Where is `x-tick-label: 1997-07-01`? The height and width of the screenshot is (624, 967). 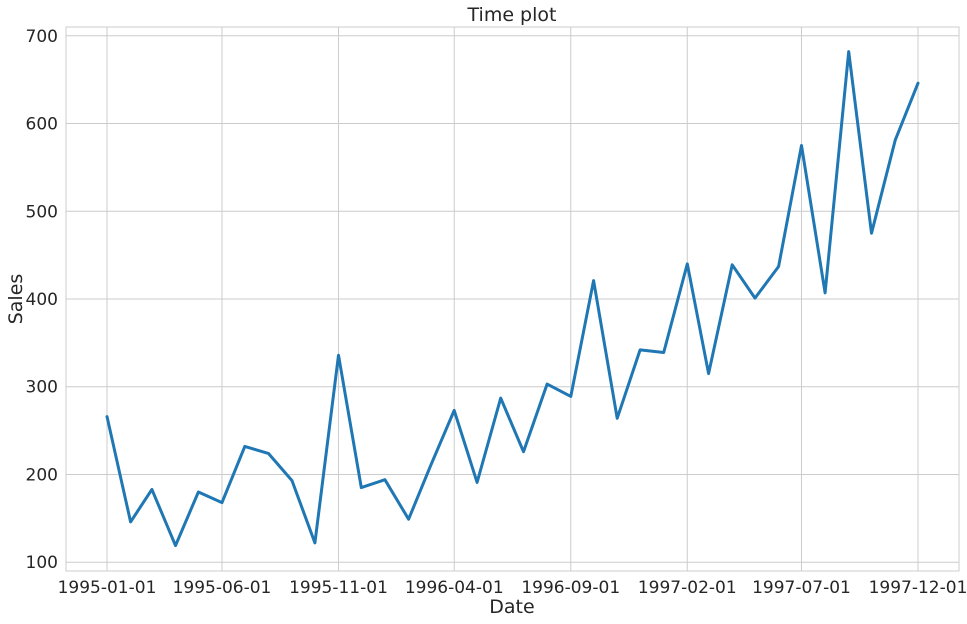 x-tick-label: 1997-07-01 is located at coordinates (801, 588).